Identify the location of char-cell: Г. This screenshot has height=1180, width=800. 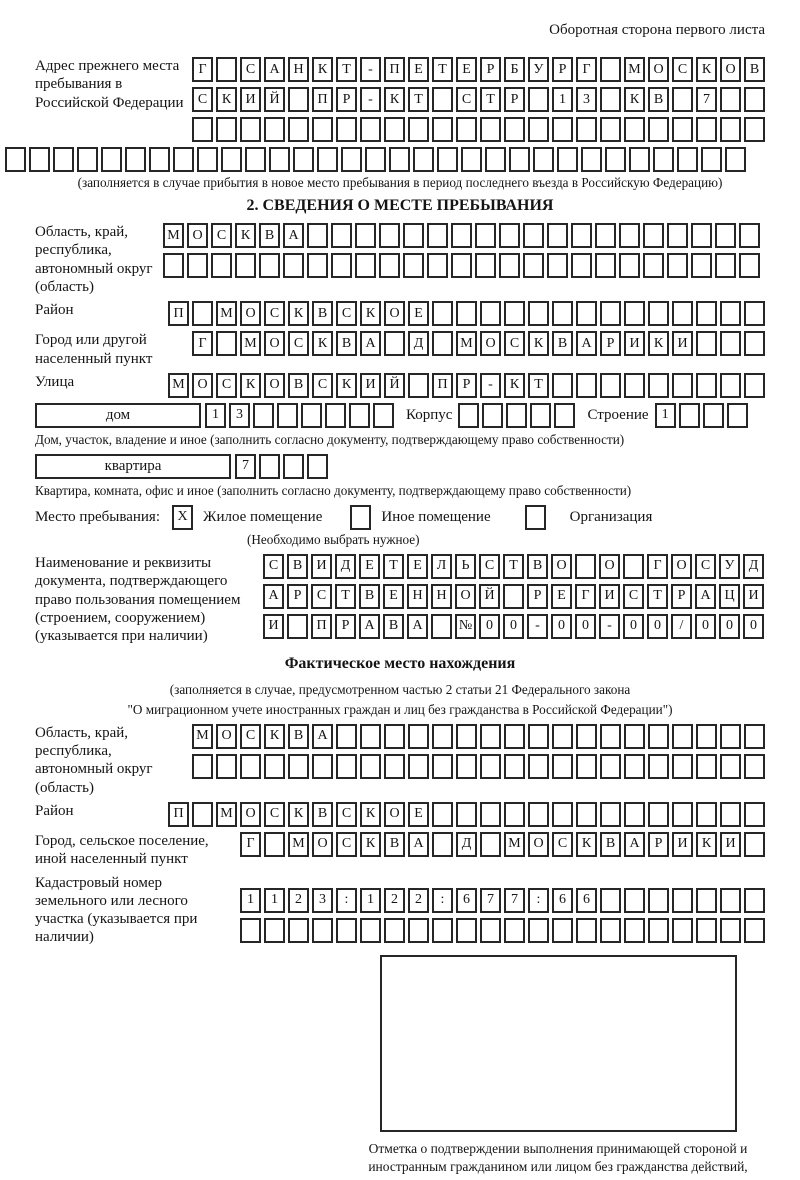
(657, 566).